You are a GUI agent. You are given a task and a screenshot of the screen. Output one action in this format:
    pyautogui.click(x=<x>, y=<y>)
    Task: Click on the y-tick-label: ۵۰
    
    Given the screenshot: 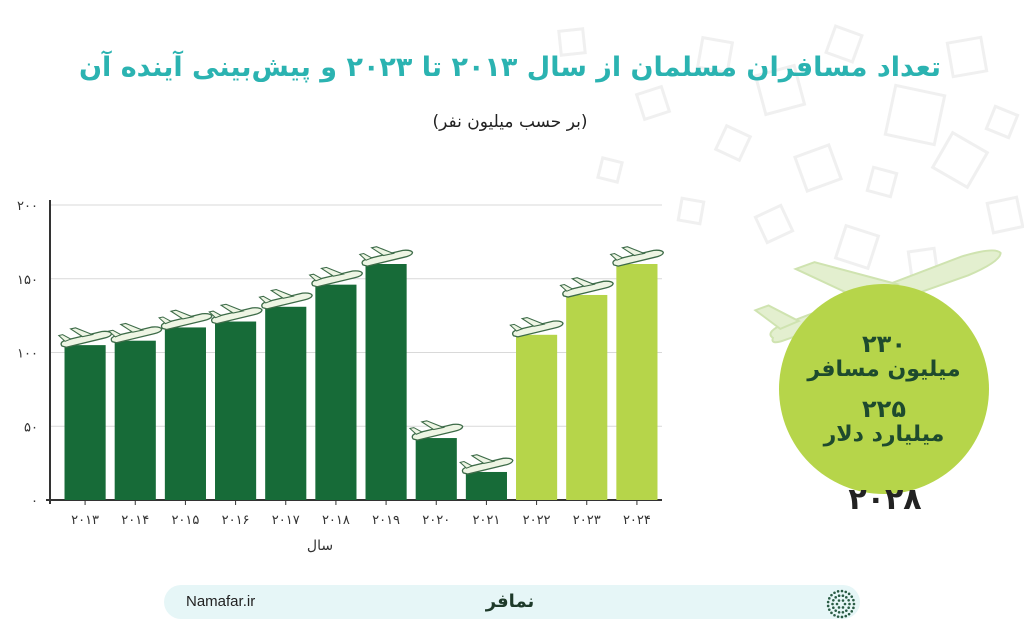 What is the action you would take?
    pyautogui.click(x=31, y=427)
    